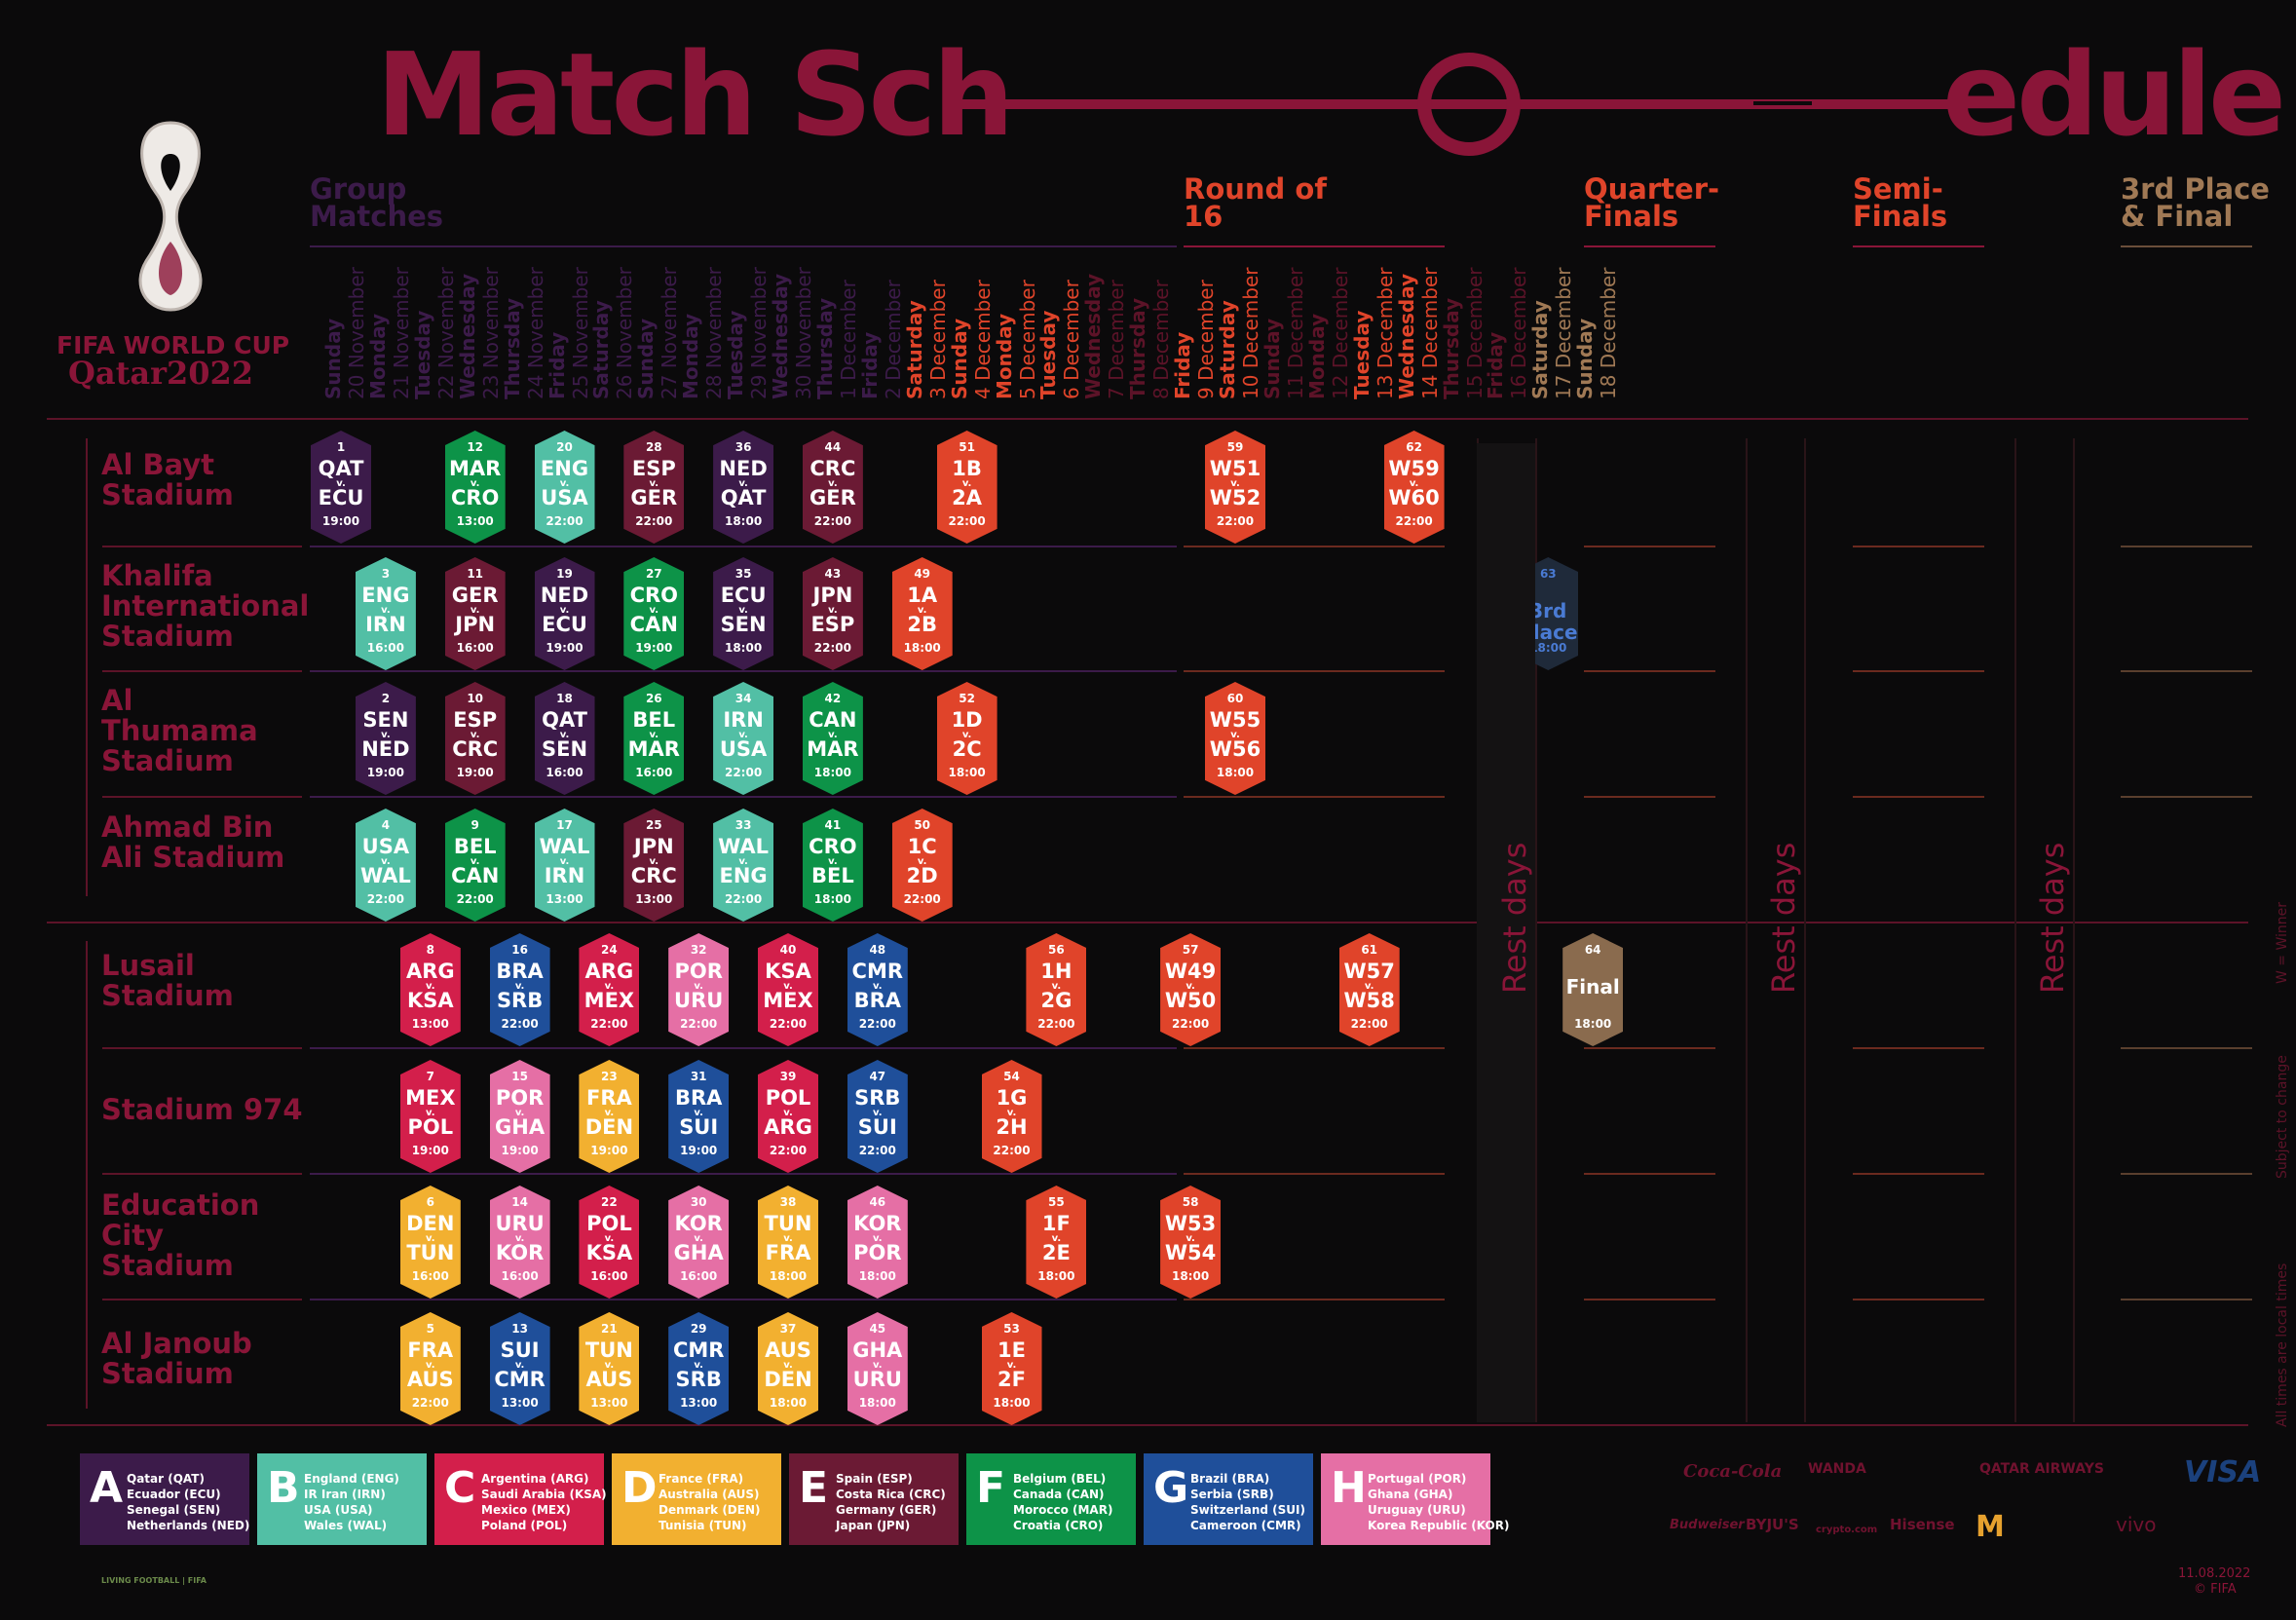  Describe the element at coordinates (1235, 488) in the screenshot. I see `match-card: 59 W51 v. W52 22:00` at that location.